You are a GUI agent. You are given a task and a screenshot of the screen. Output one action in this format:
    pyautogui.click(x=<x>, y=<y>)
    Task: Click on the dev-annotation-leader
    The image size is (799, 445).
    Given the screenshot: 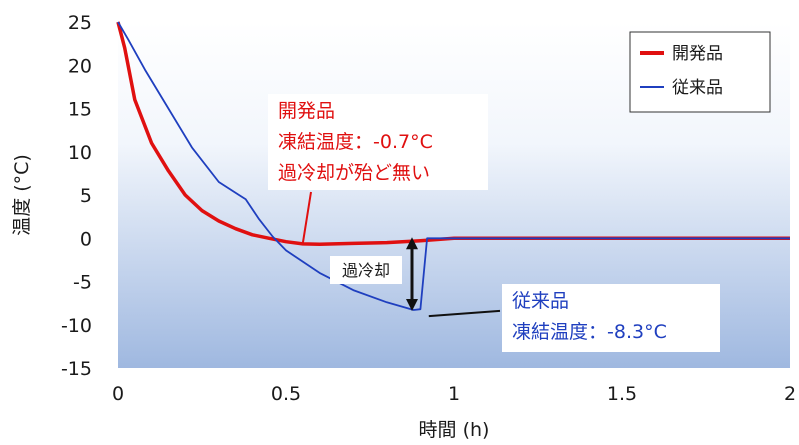 What is the action you would take?
    pyautogui.click(x=306, y=217)
    